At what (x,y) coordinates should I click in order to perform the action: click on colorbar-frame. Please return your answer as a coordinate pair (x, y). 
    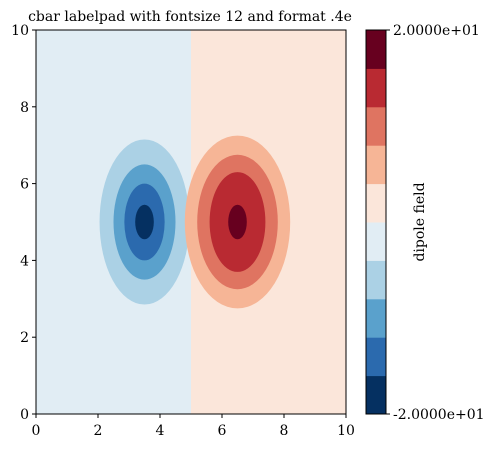
    Looking at the image, I should click on (376, 222).